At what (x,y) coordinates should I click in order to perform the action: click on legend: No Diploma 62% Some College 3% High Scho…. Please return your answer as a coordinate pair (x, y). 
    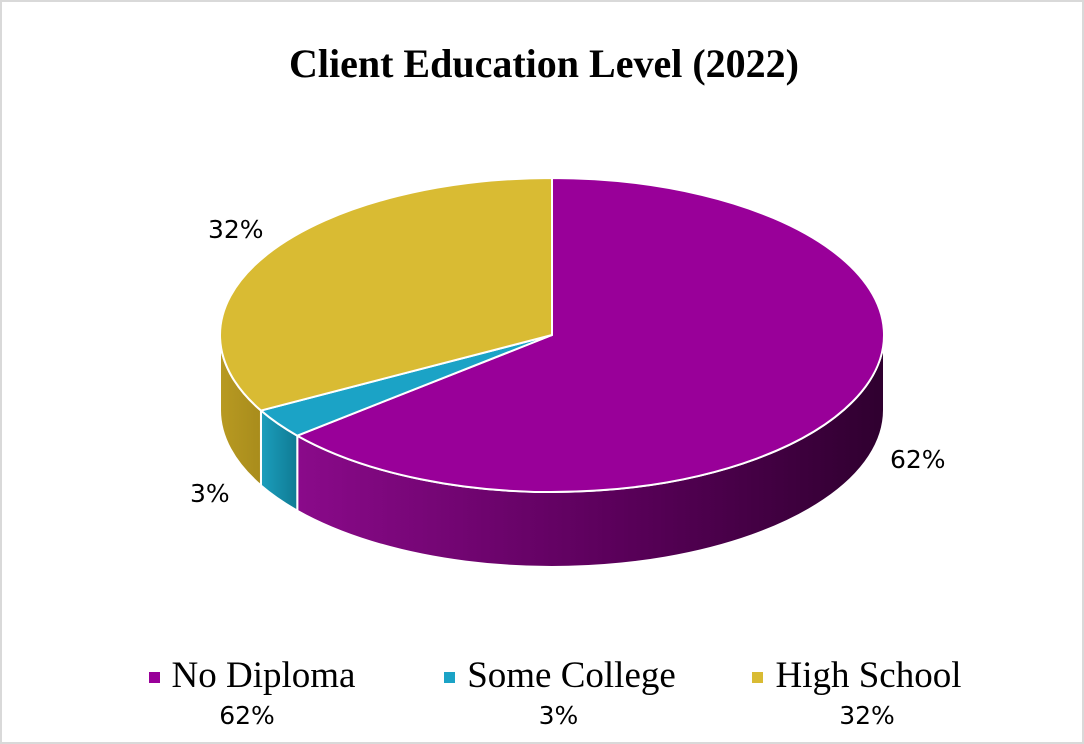
    Looking at the image, I should click on (543, 699).